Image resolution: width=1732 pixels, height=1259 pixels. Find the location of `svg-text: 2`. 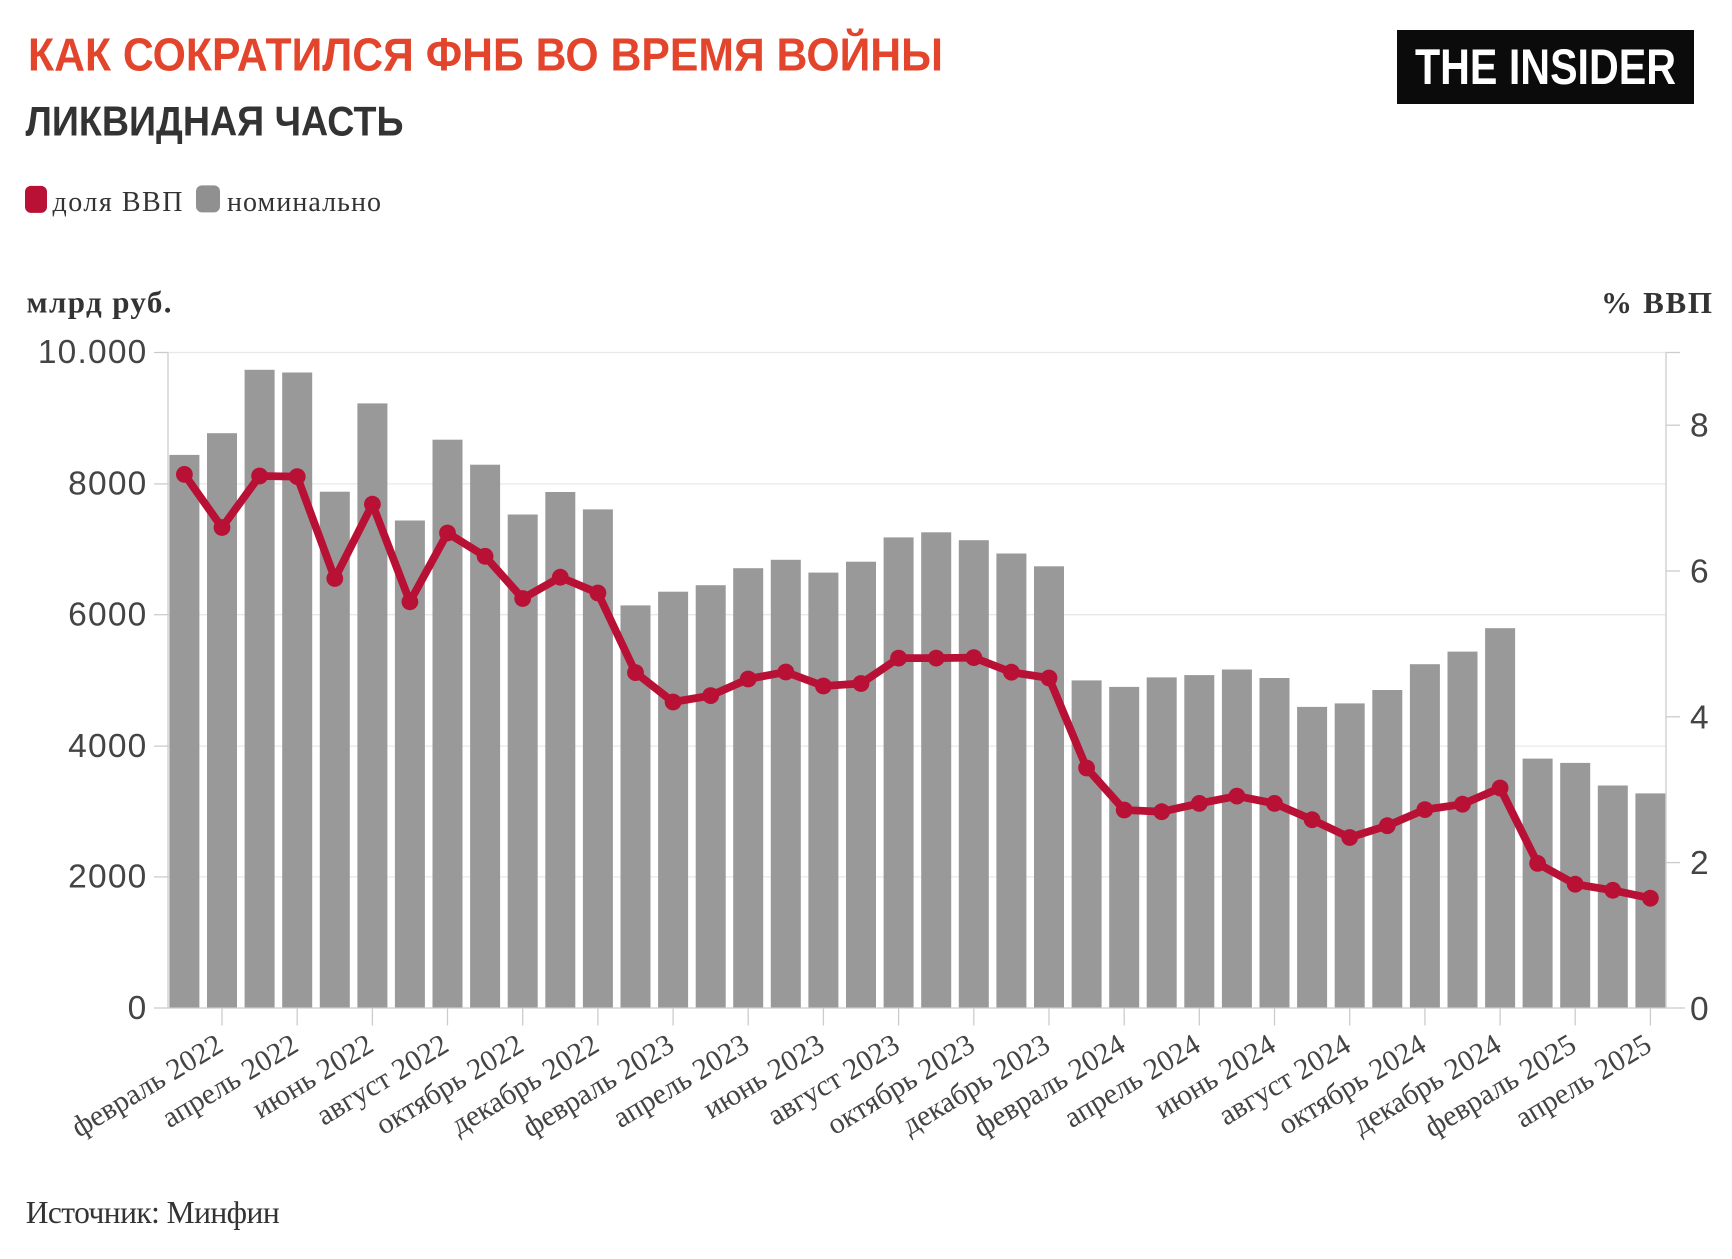

svg-text: 2 is located at coordinates (1699, 863).